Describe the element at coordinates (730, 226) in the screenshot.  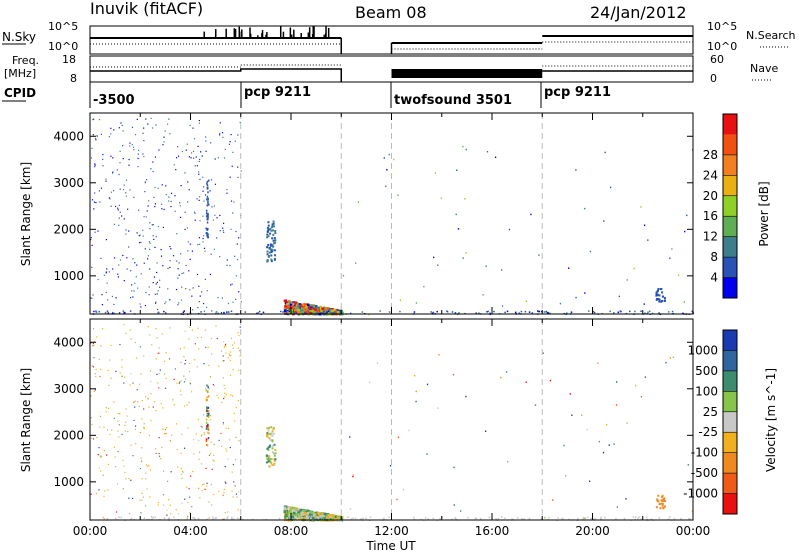
I see `colorbar-swatch` at that location.